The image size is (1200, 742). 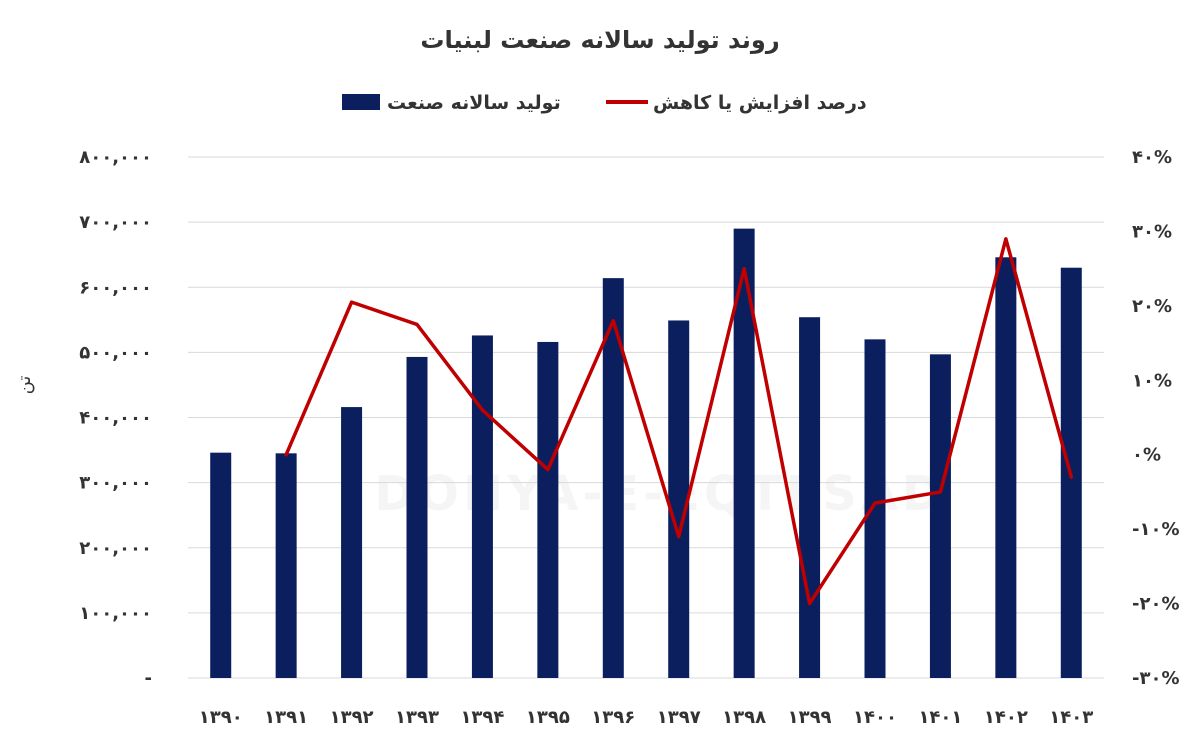 What do you see at coordinates (548, 717) in the screenshot?
I see `x-tick-label: ۱۳۹۵` at bounding box center [548, 717].